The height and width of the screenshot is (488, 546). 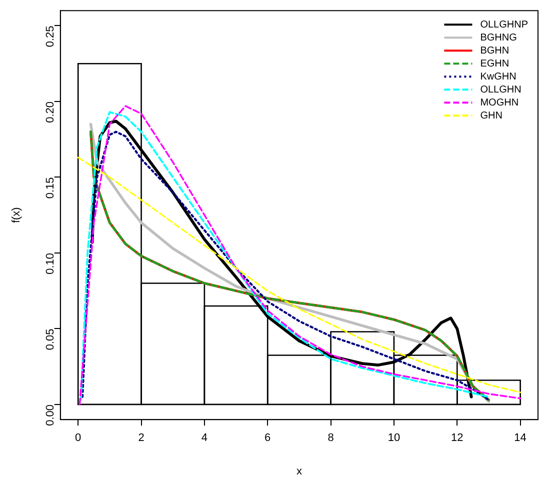 What do you see at coordinates (520, 438) in the screenshot?
I see `x-tick-label: 14` at bounding box center [520, 438].